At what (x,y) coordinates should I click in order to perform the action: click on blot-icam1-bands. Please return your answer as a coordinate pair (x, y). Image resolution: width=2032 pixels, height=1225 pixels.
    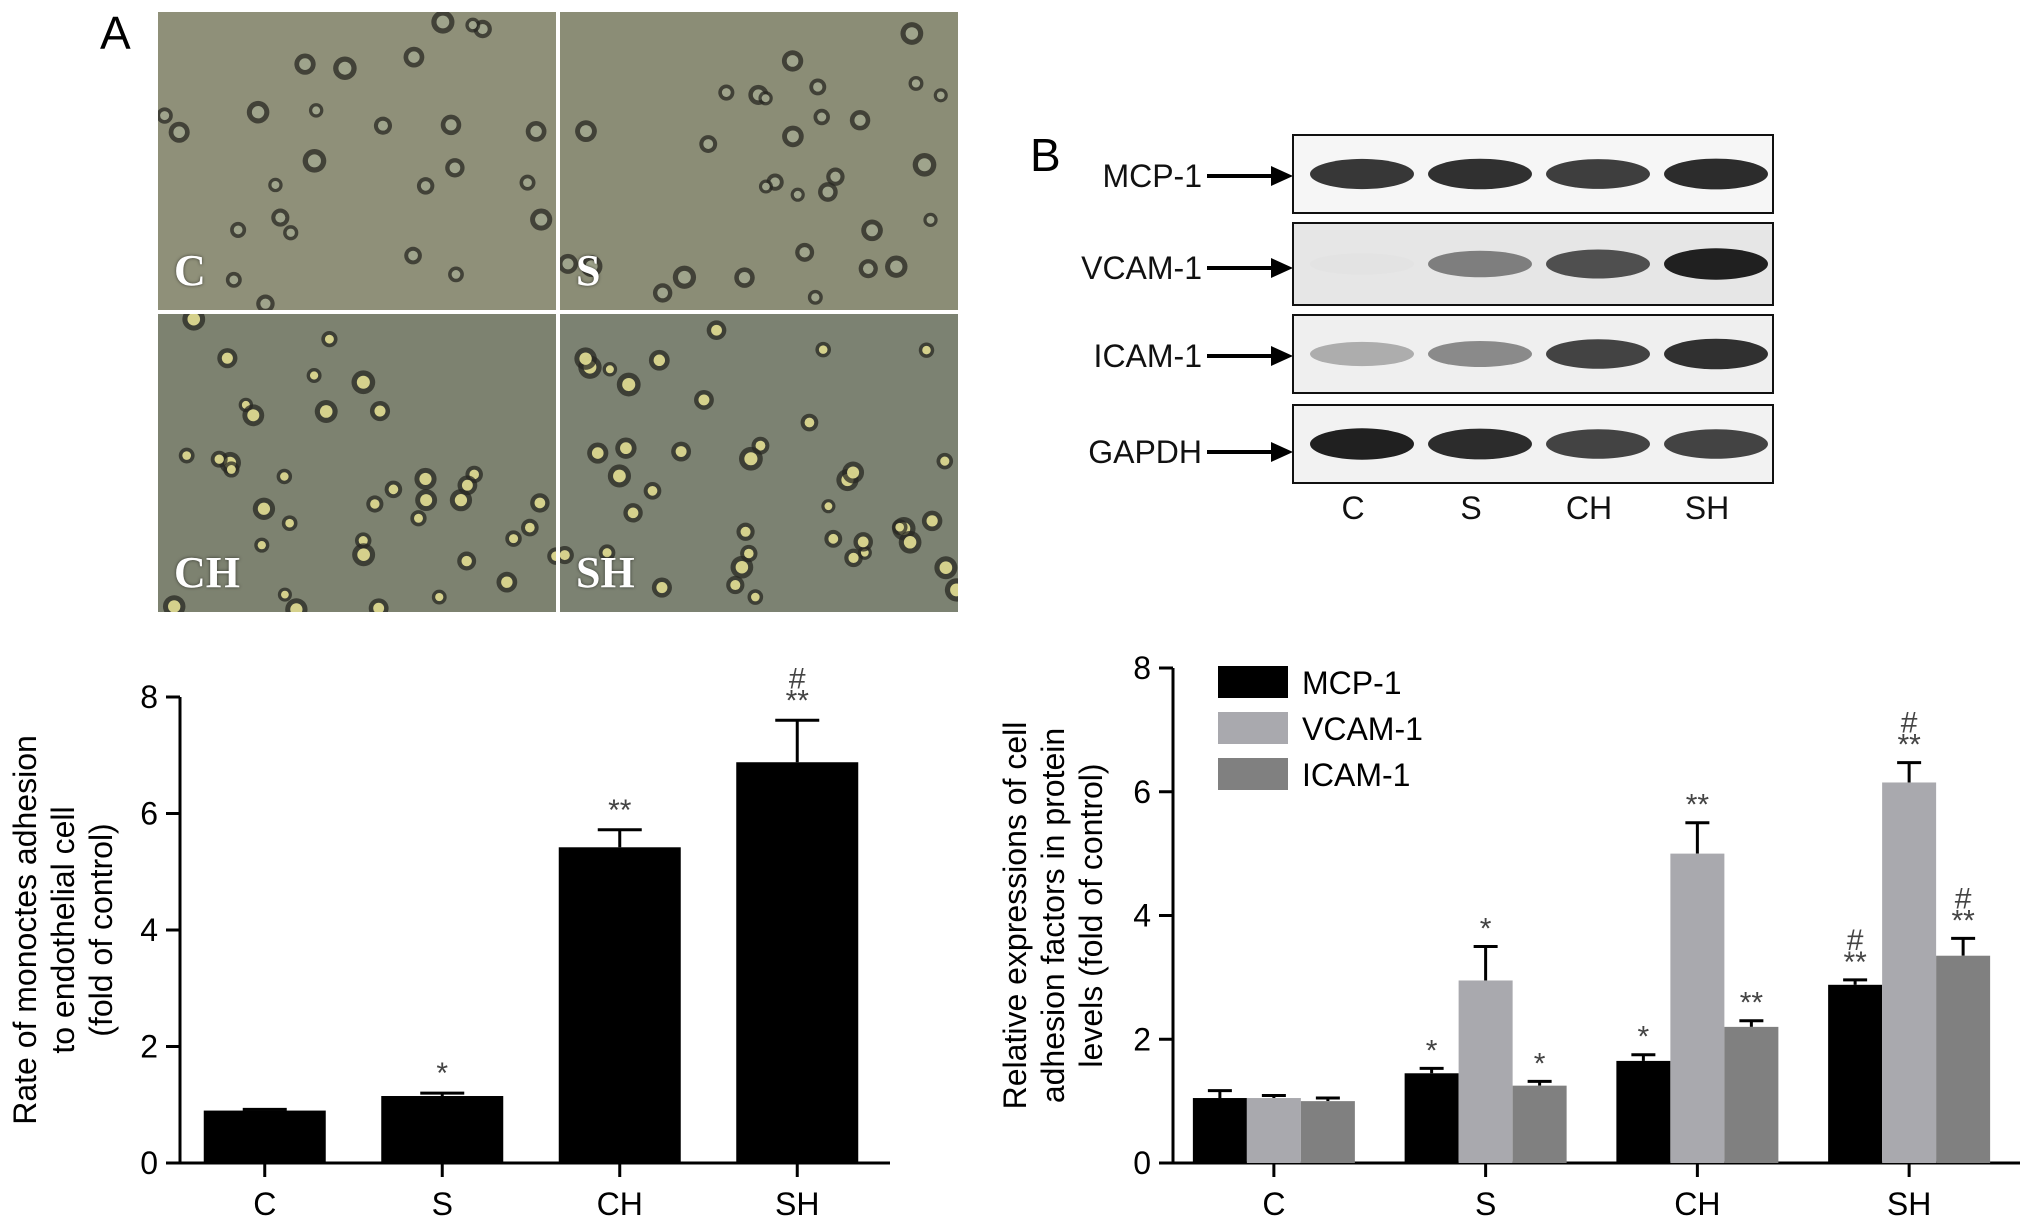
    Looking at the image, I should click on (1533, 354).